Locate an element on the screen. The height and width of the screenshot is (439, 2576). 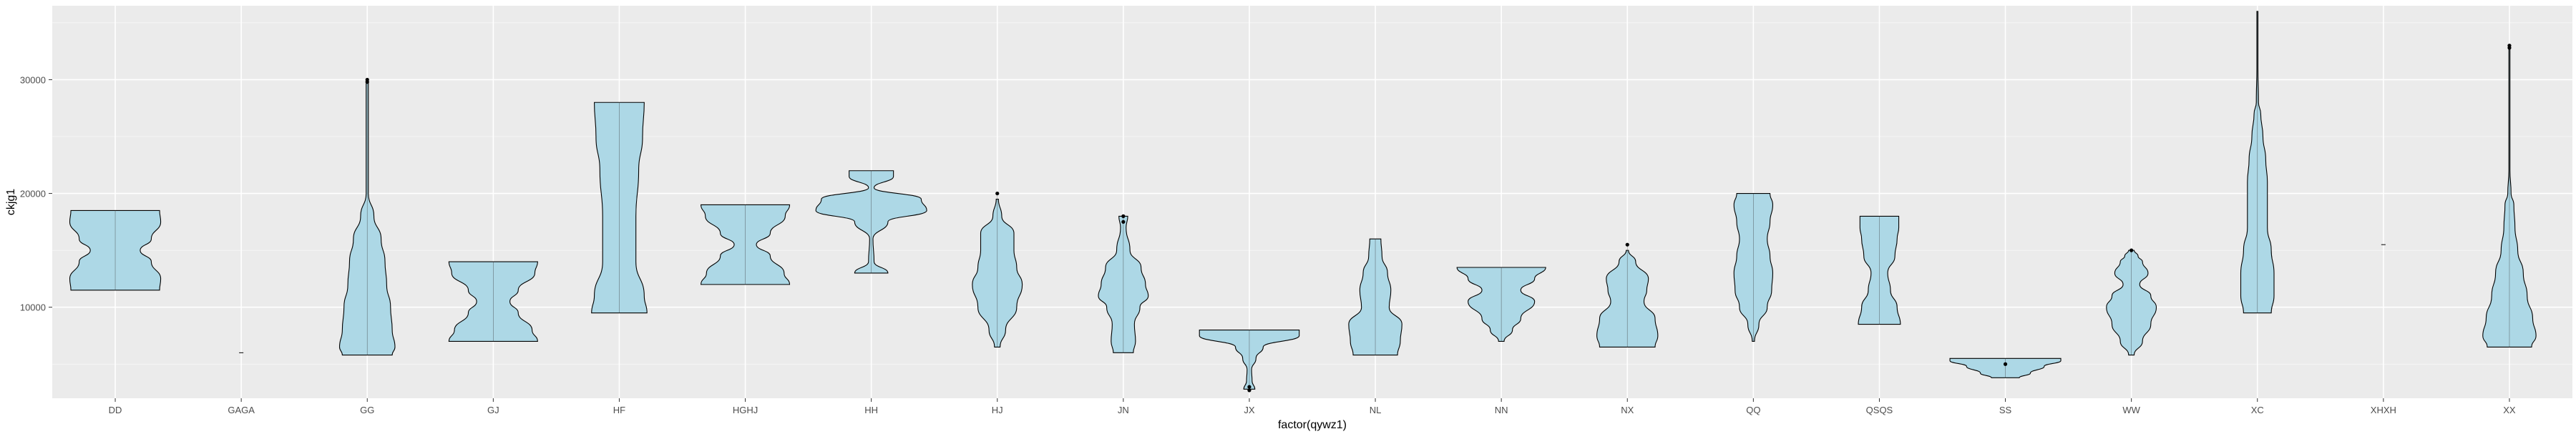
x-tick-label: XC is located at coordinates (2257, 410).